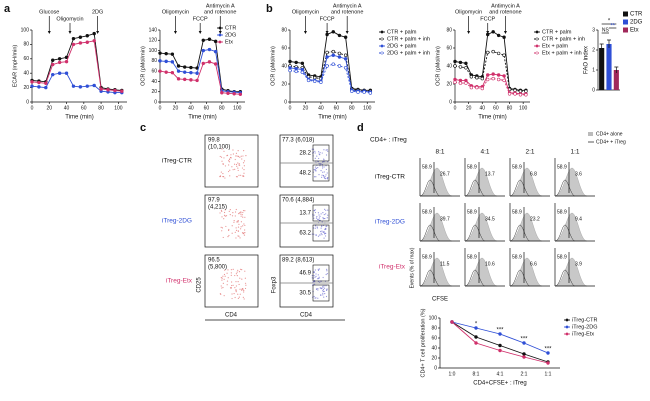  Describe the element at coordinates (616, 80) in the screenshot. I see `bar` at that location.